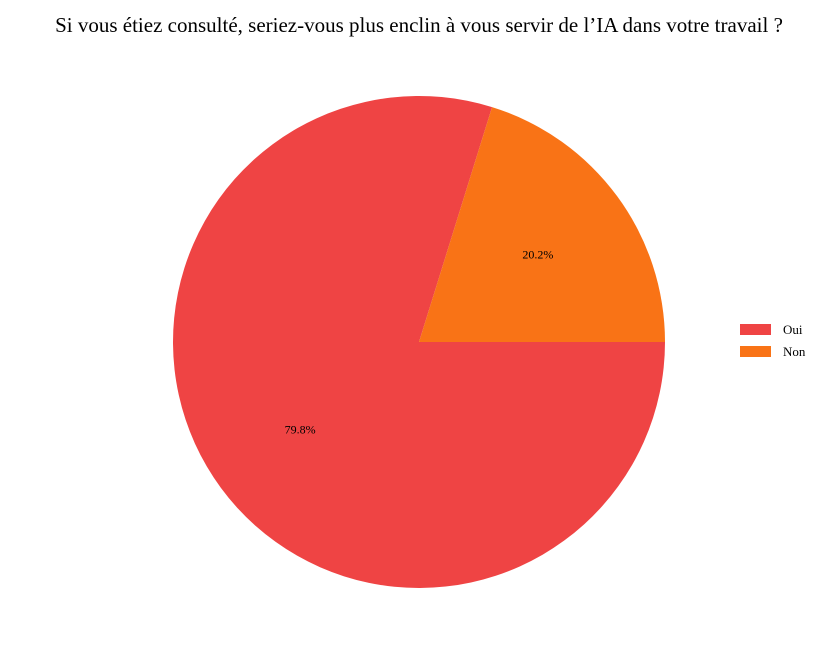  What do you see at coordinates (537, 254) in the screenshot?
I see `slice-label-non: 20.2%` at bounding box center [537, 254].